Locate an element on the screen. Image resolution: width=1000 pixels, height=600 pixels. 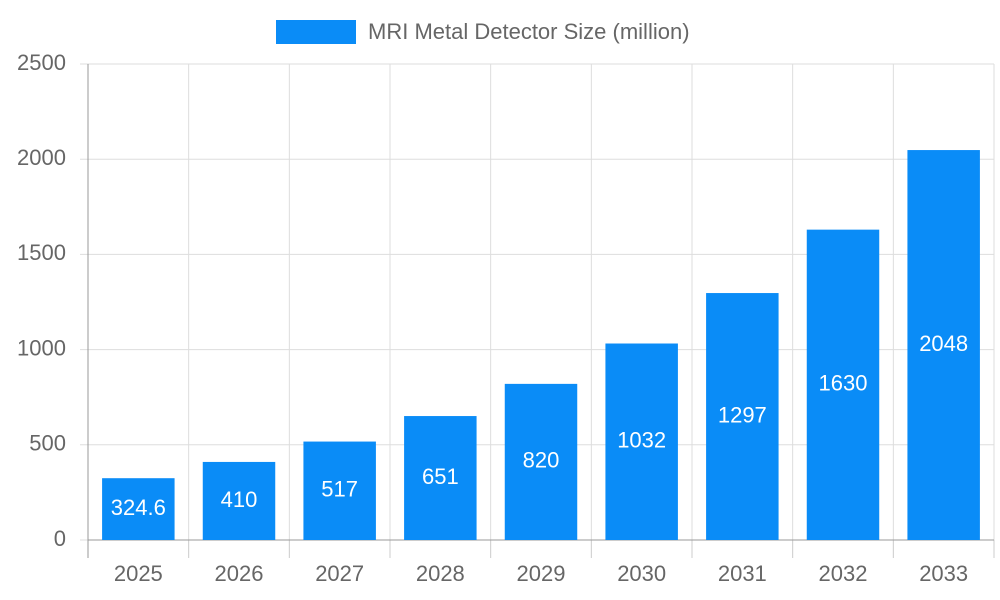
legend-label: MRI Metal Detector Size (million) is located at coordinates (529, 31).